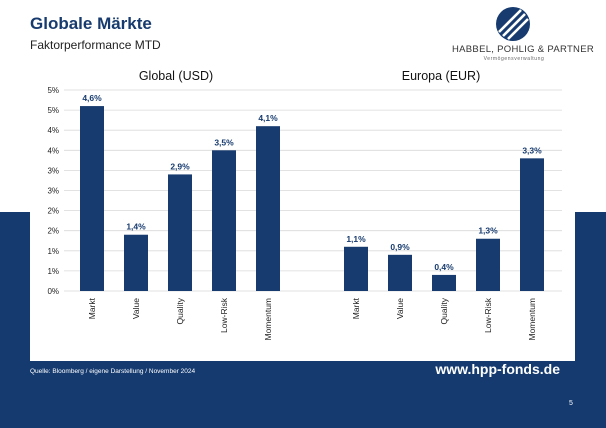 This screenshot has height=428, width=606. I want to click on data-label: 1,4%, so click(136, 227).